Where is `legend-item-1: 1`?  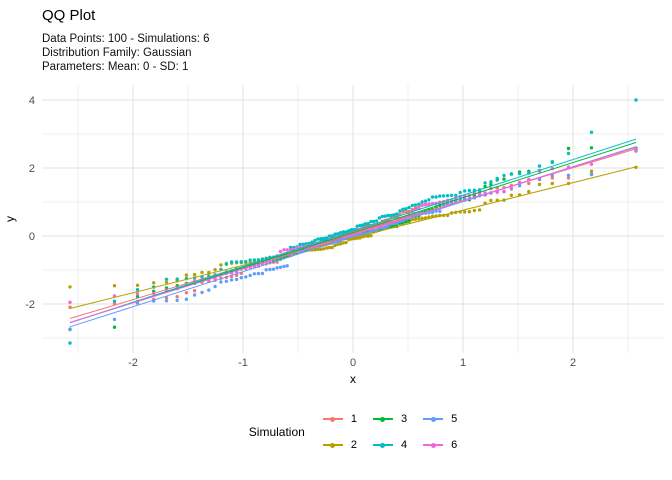
legend-item-1: 1 is located at coordinates (339, 419).